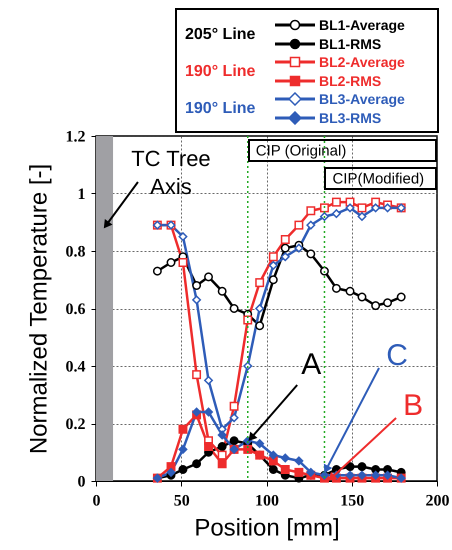 The image size is (452, 550). What do you see at coordinates (76, 137) in the screenshot?
I see `y-tick-label: 1.2` at bounding box center [76, 137].